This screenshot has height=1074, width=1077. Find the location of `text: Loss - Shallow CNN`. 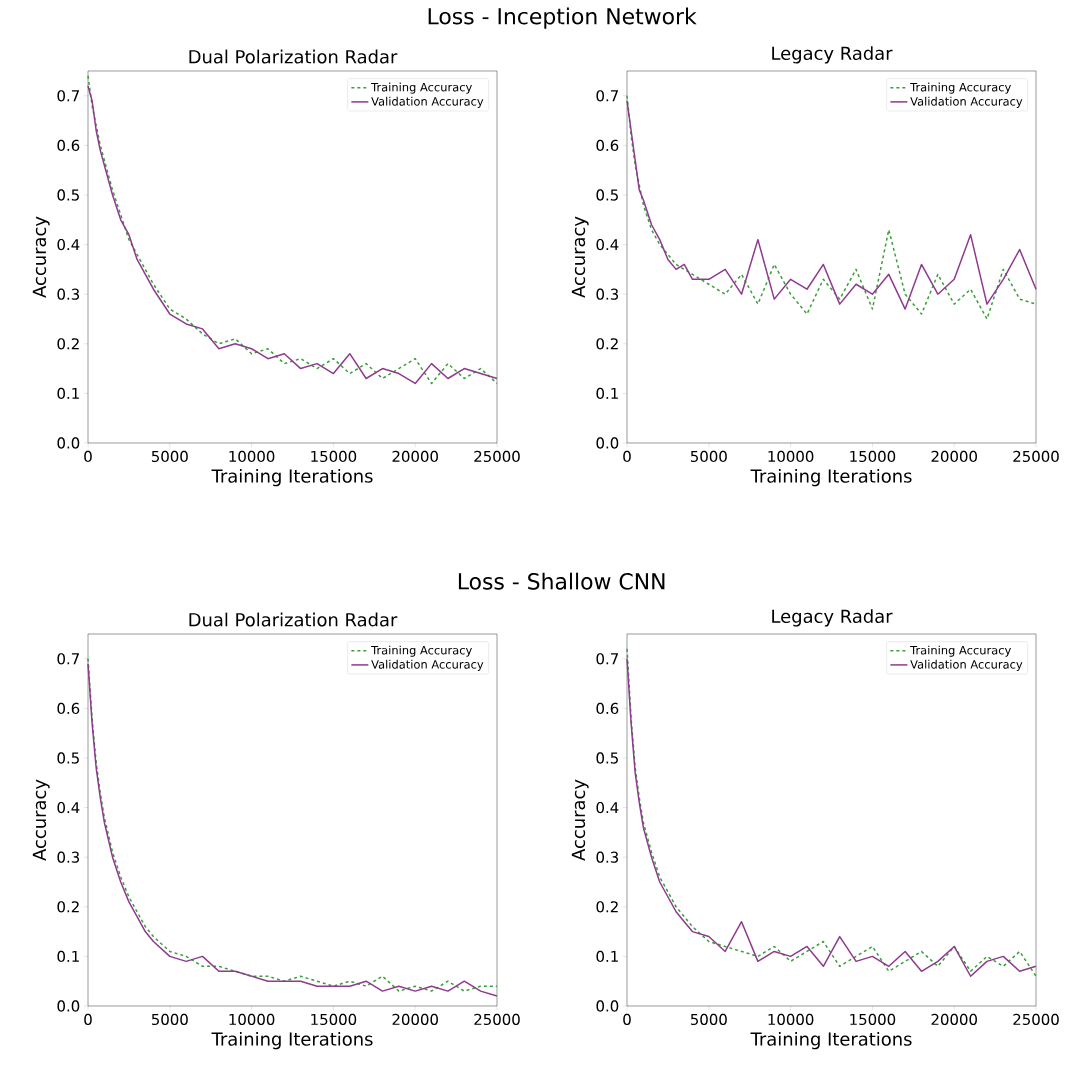

text: Loss - Shallow CNN is located at coordinates (561, 581).